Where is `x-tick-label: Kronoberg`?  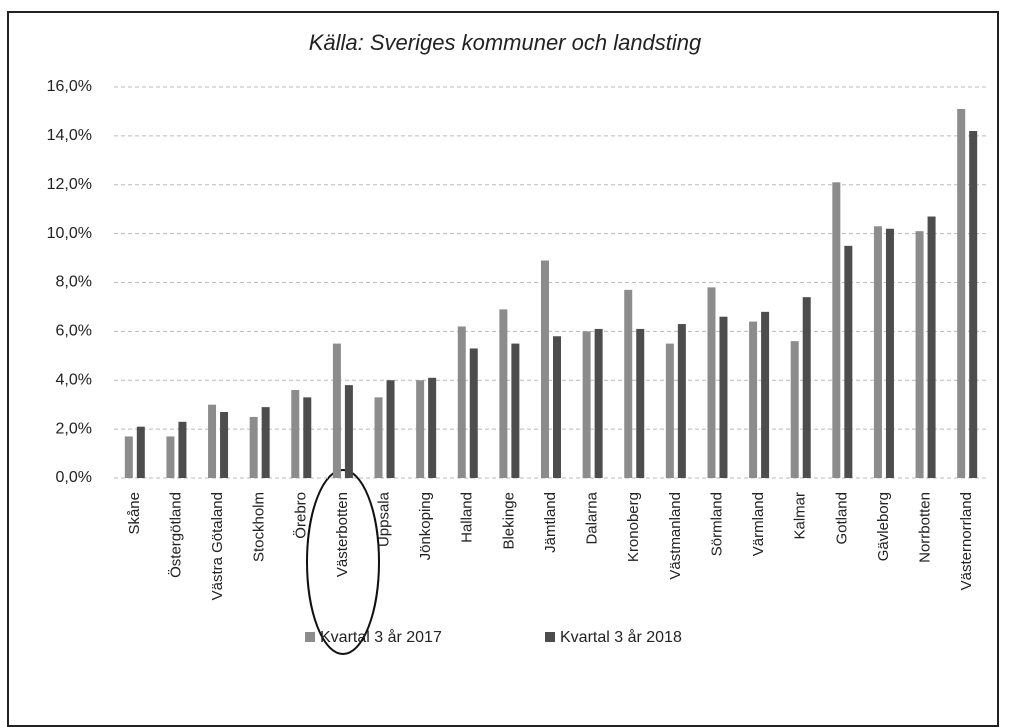 x-tick-label: Kronoberg is located at coordinates (633, 527).